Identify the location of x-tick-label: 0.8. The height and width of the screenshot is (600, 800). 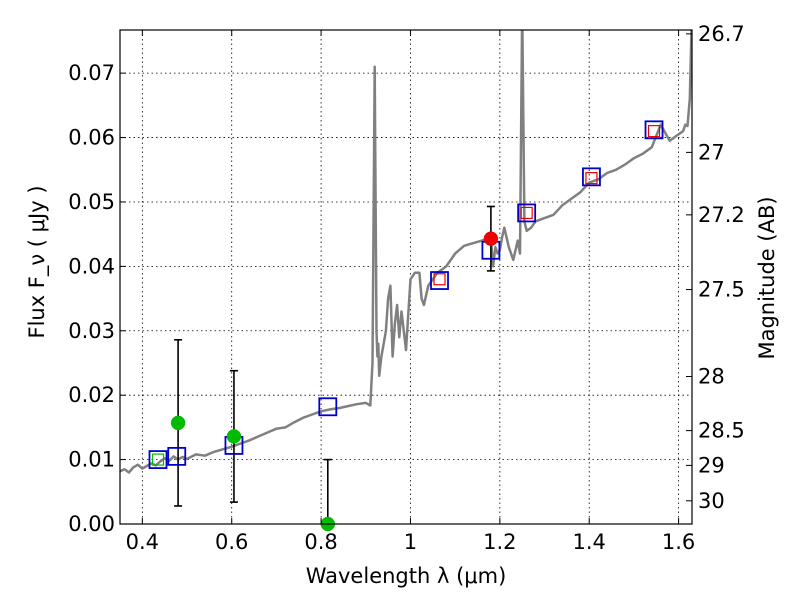
(320, 542).